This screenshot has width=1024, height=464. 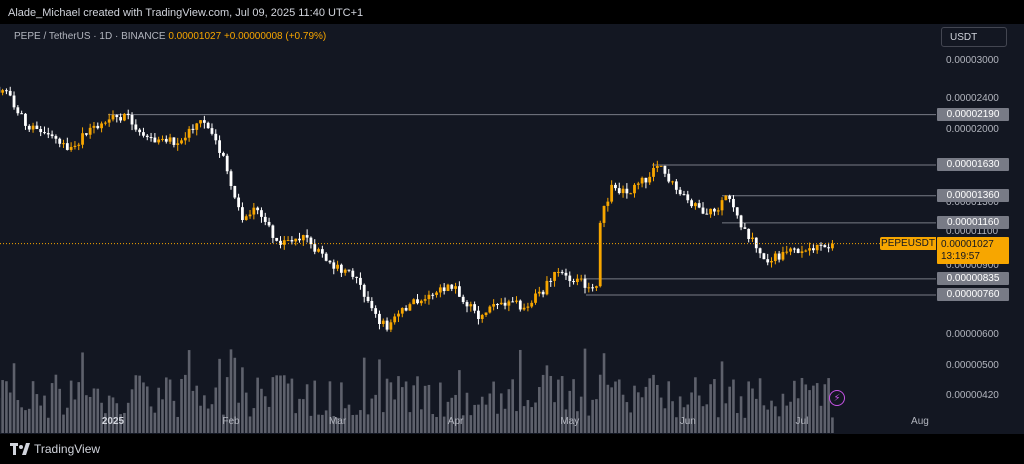 What do you see at coordinates (337, 421) in the screenshot?
I see `time-axis-tick: Mar` at bounding box center [337, 421].